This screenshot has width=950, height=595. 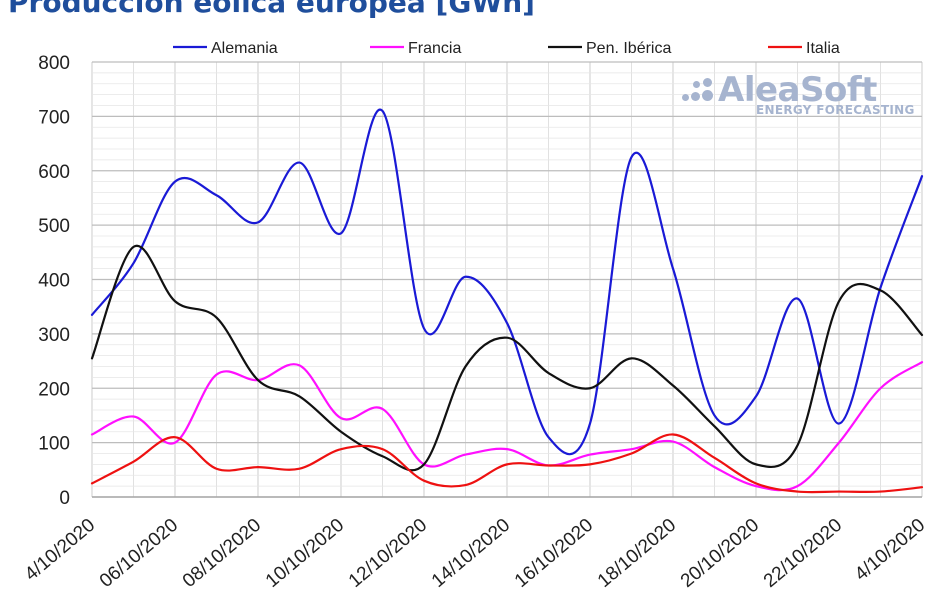 What do you see at coordinates (720, 553) in the screenshot?
I see `x-tick-label: 20/10/2020` at bounding box center [720, 553].